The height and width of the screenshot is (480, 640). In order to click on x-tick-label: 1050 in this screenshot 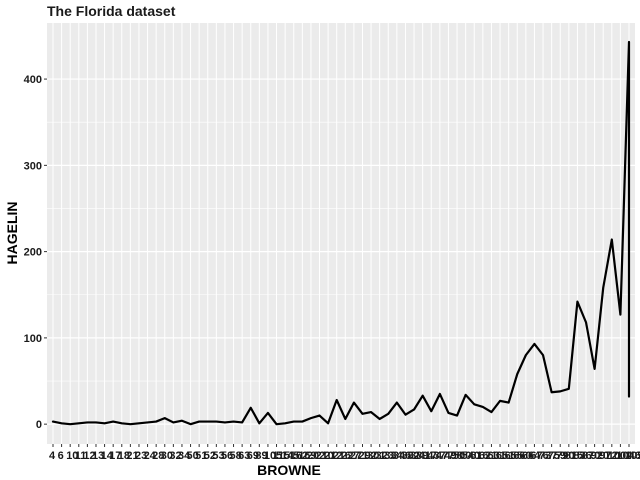, I will do `click(632, 456)`.